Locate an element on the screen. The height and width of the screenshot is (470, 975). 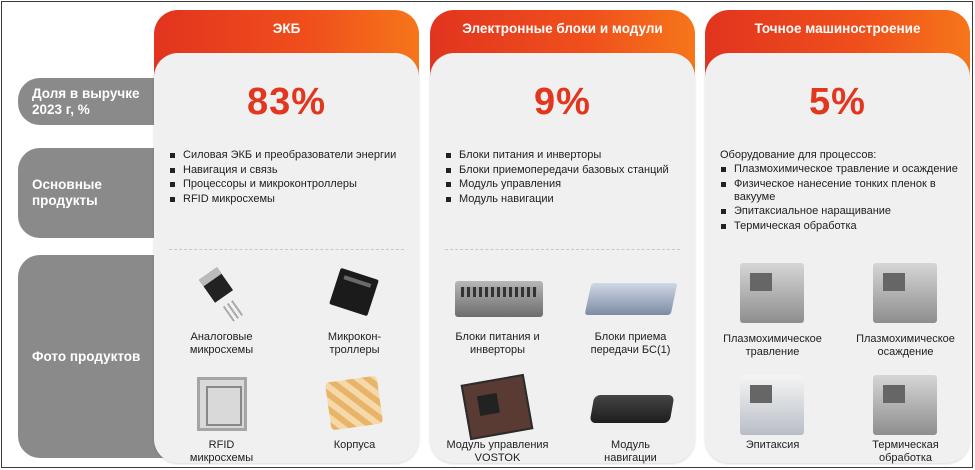
photo-caption: инверторы is located at coordinates (497, 350).